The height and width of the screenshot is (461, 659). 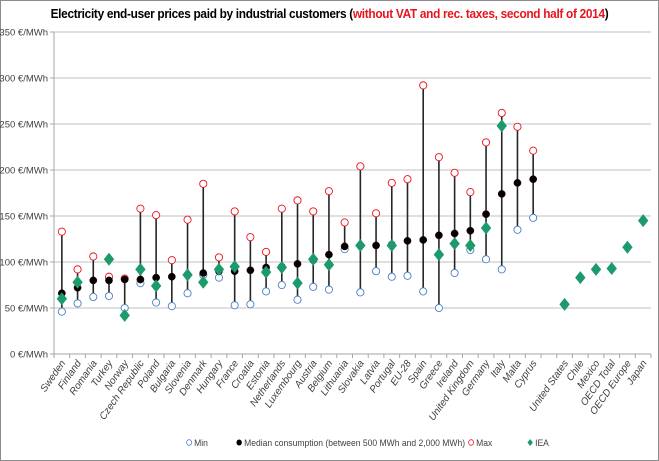 What do you see at coordinates (29, 355) in the screenshot?
I see `y-tick-label: 0 €/MWh` at bounding box center [29, 355].